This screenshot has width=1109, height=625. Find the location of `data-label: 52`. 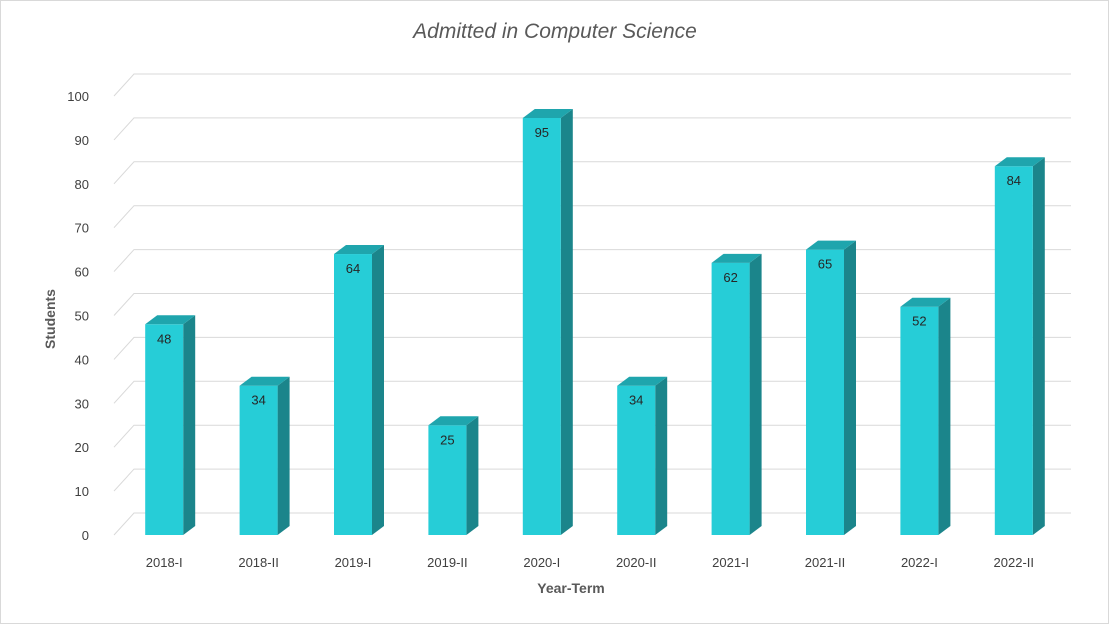

data-label: 52 is located at coordinates (919, 321).